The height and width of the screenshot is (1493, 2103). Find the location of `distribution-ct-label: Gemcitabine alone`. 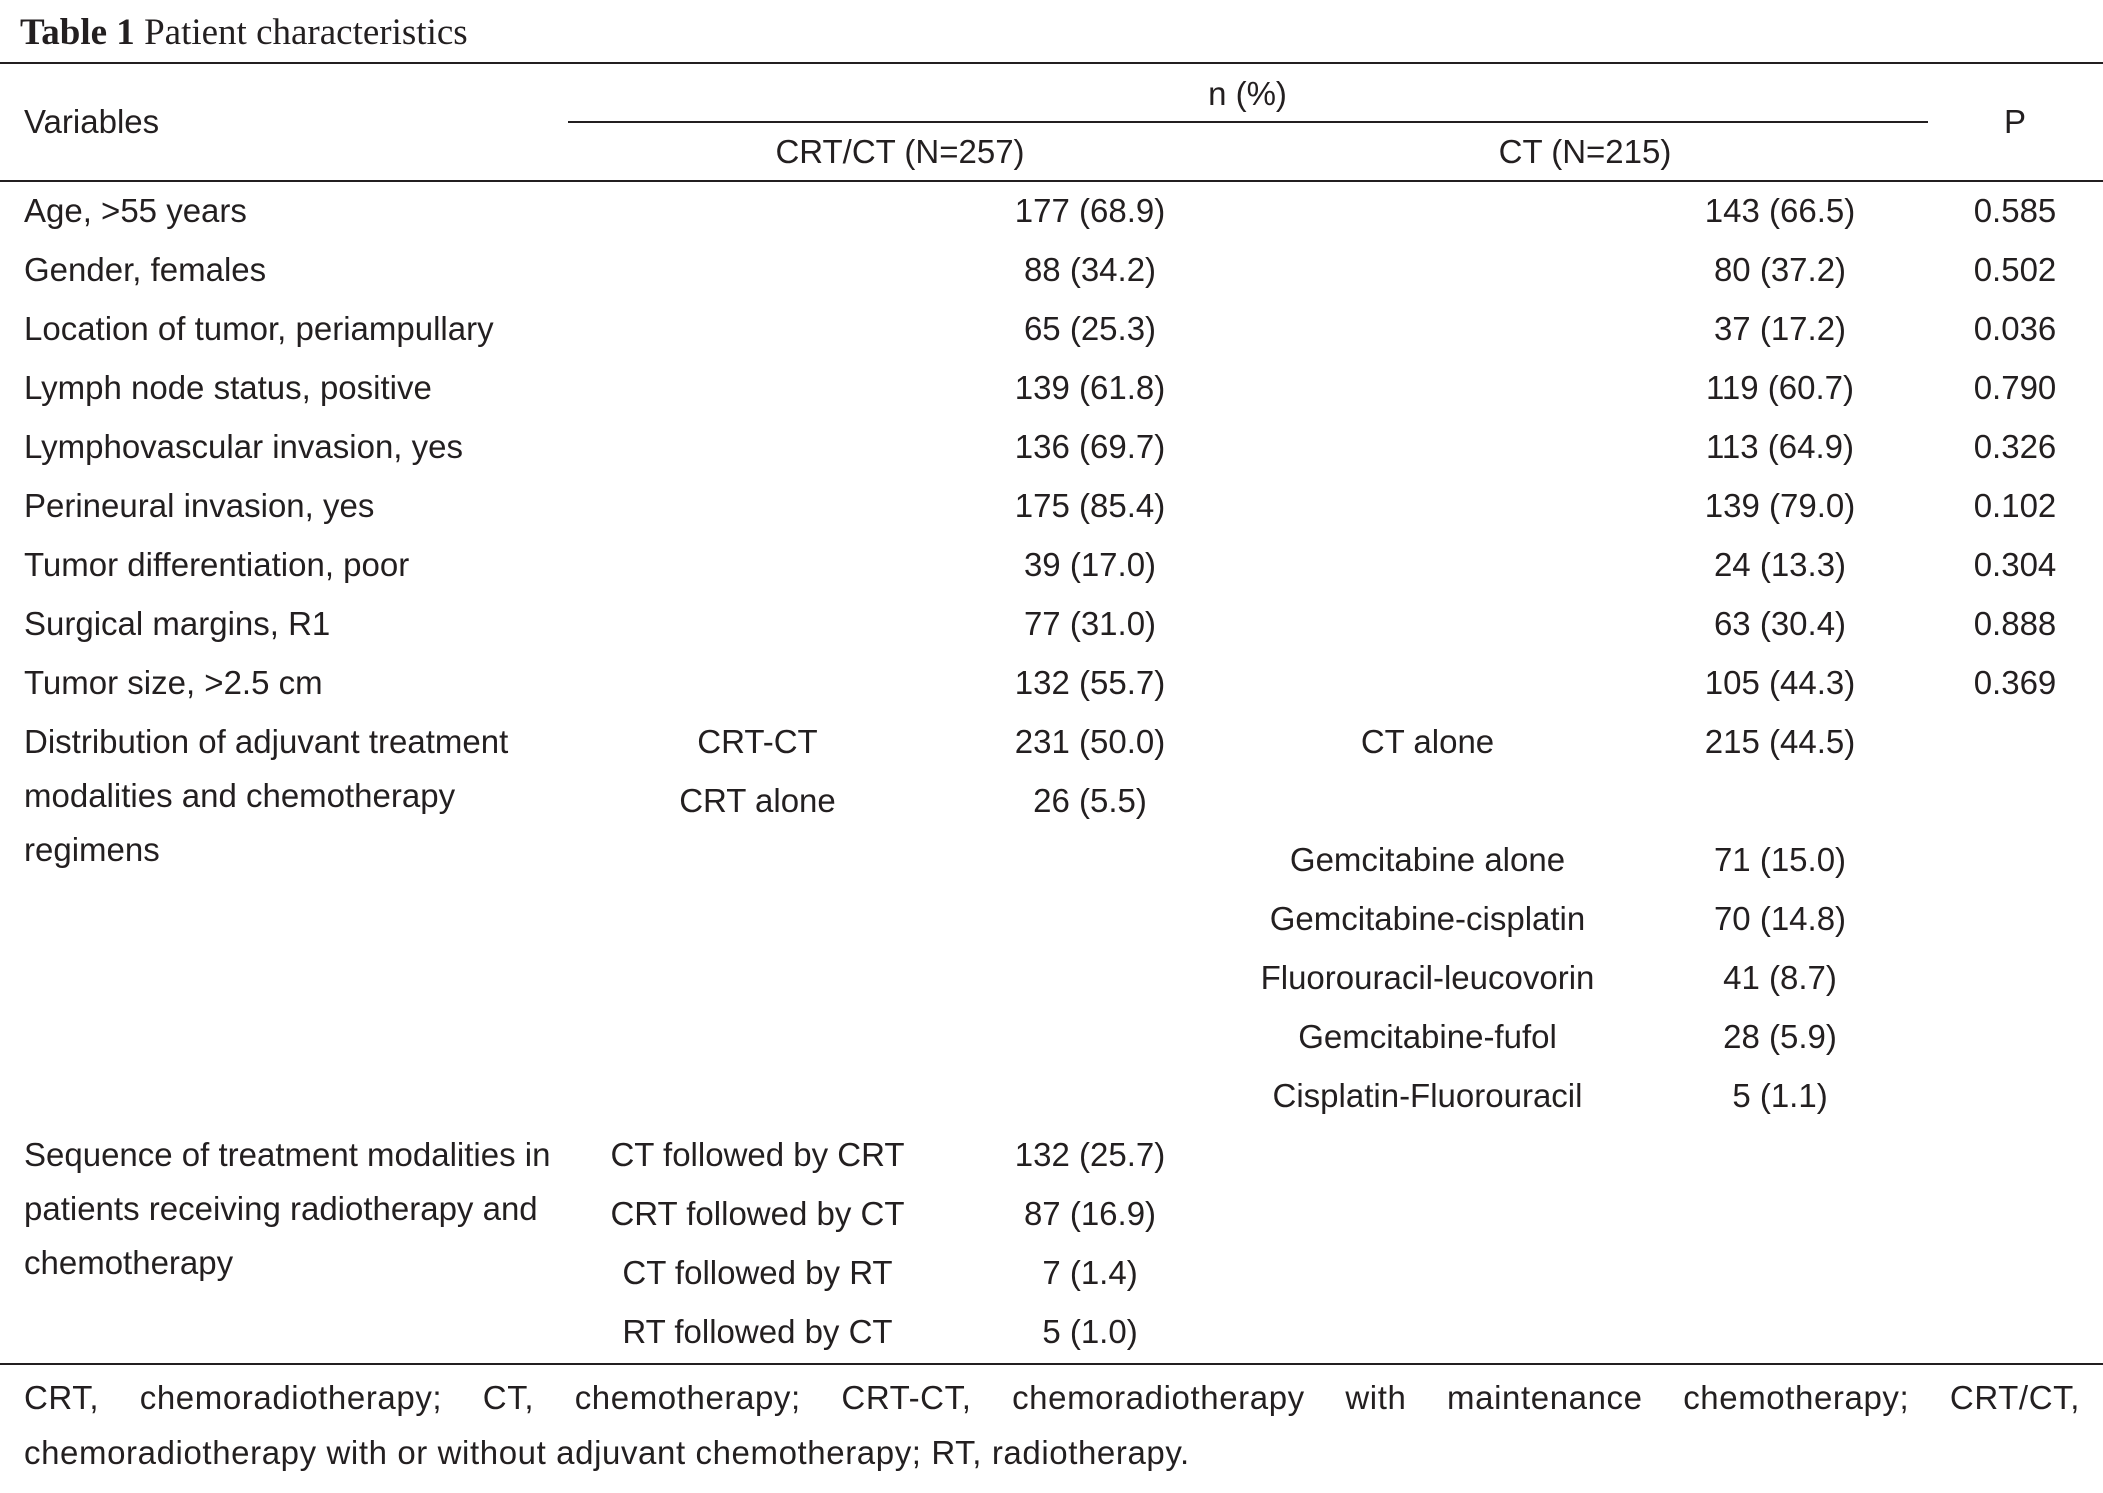

distribution-ct-label: Gemcitabine alone is located at coordinates (1427, 859).